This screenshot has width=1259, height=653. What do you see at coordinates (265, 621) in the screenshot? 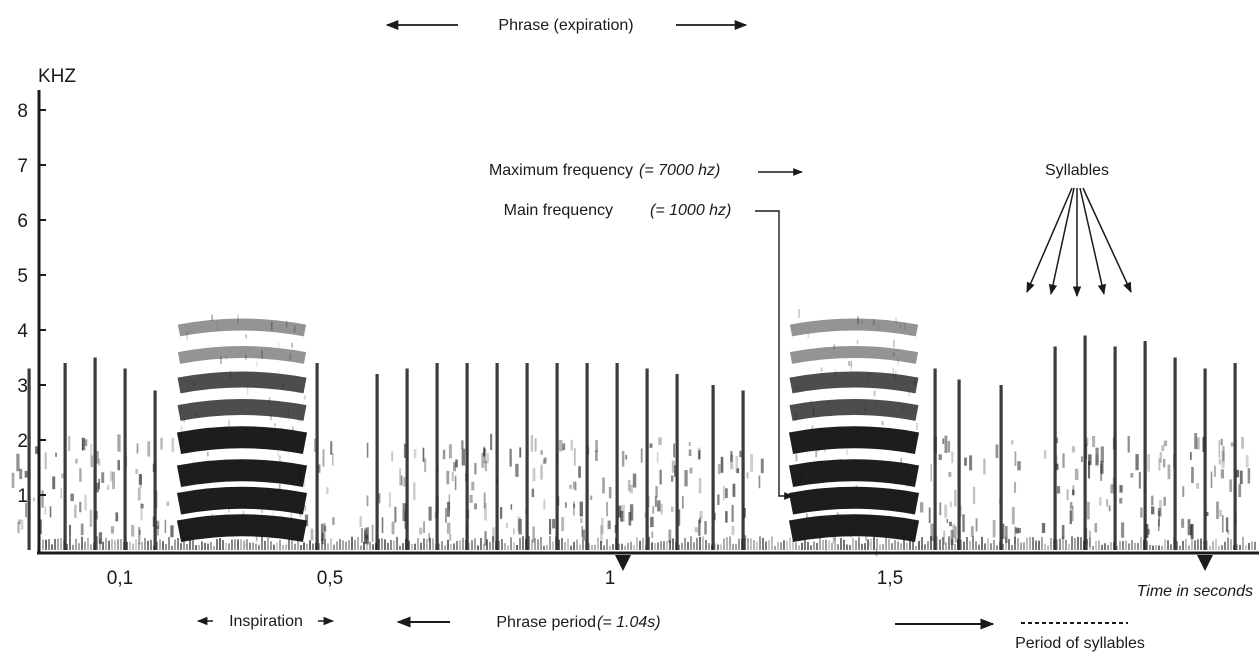
I see `inspiration-annotation: Inspiration` at bounding box center [265, 621].